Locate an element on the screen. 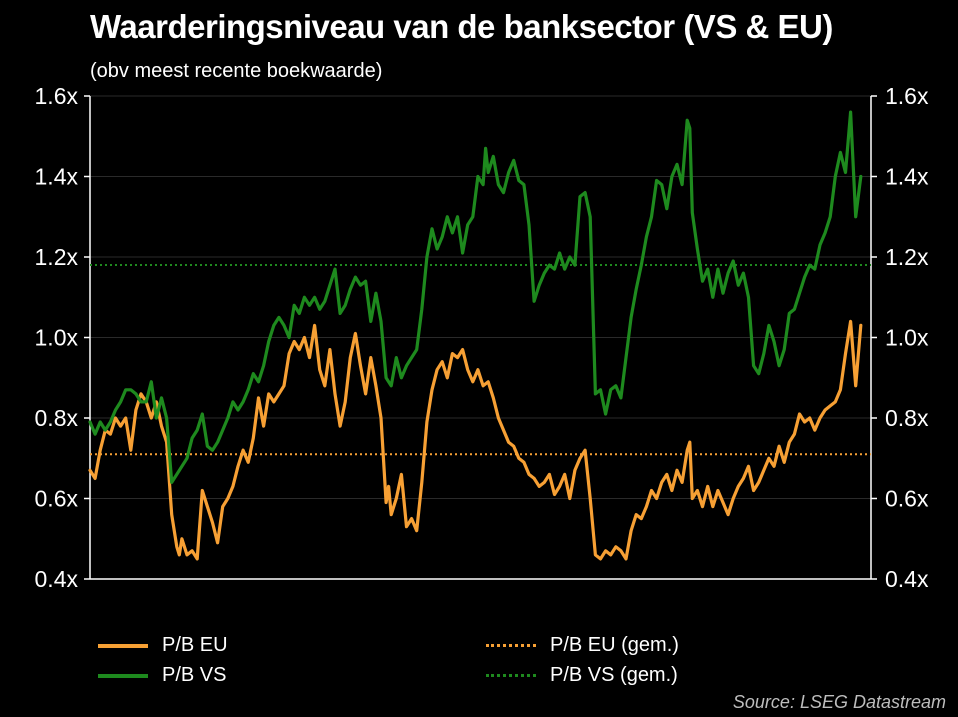 The width and height of the screenshot is (958, 717). y-tick-label-right-2: 0.8x is located at coordinates (907, 418).